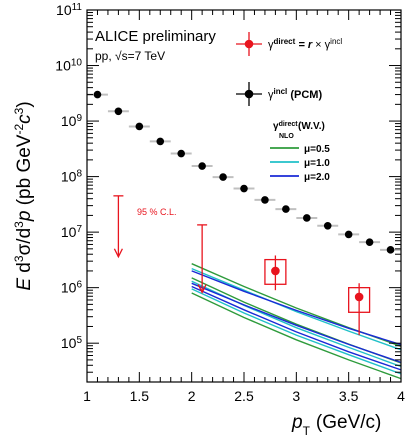  Describe the element at coordinates (307, 431) in the screenshot. I see `x-axis-title-sub: T` at that location.